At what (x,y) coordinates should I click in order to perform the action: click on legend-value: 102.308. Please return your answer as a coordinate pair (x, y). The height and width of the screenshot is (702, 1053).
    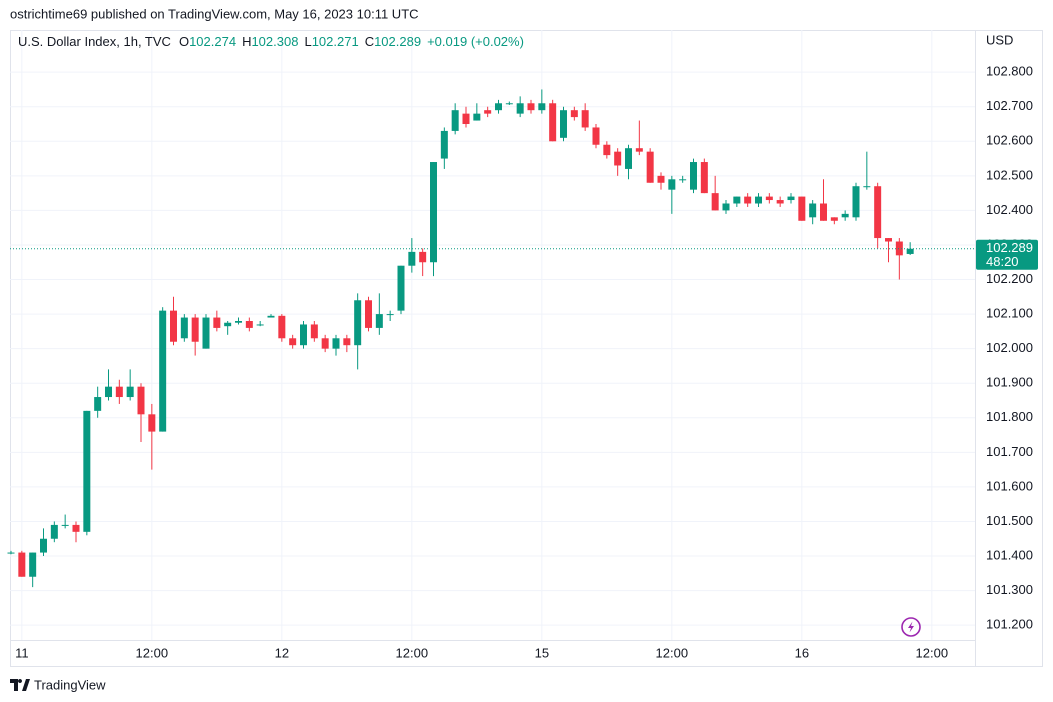
    Looking at the image, I should click on (274, 41).